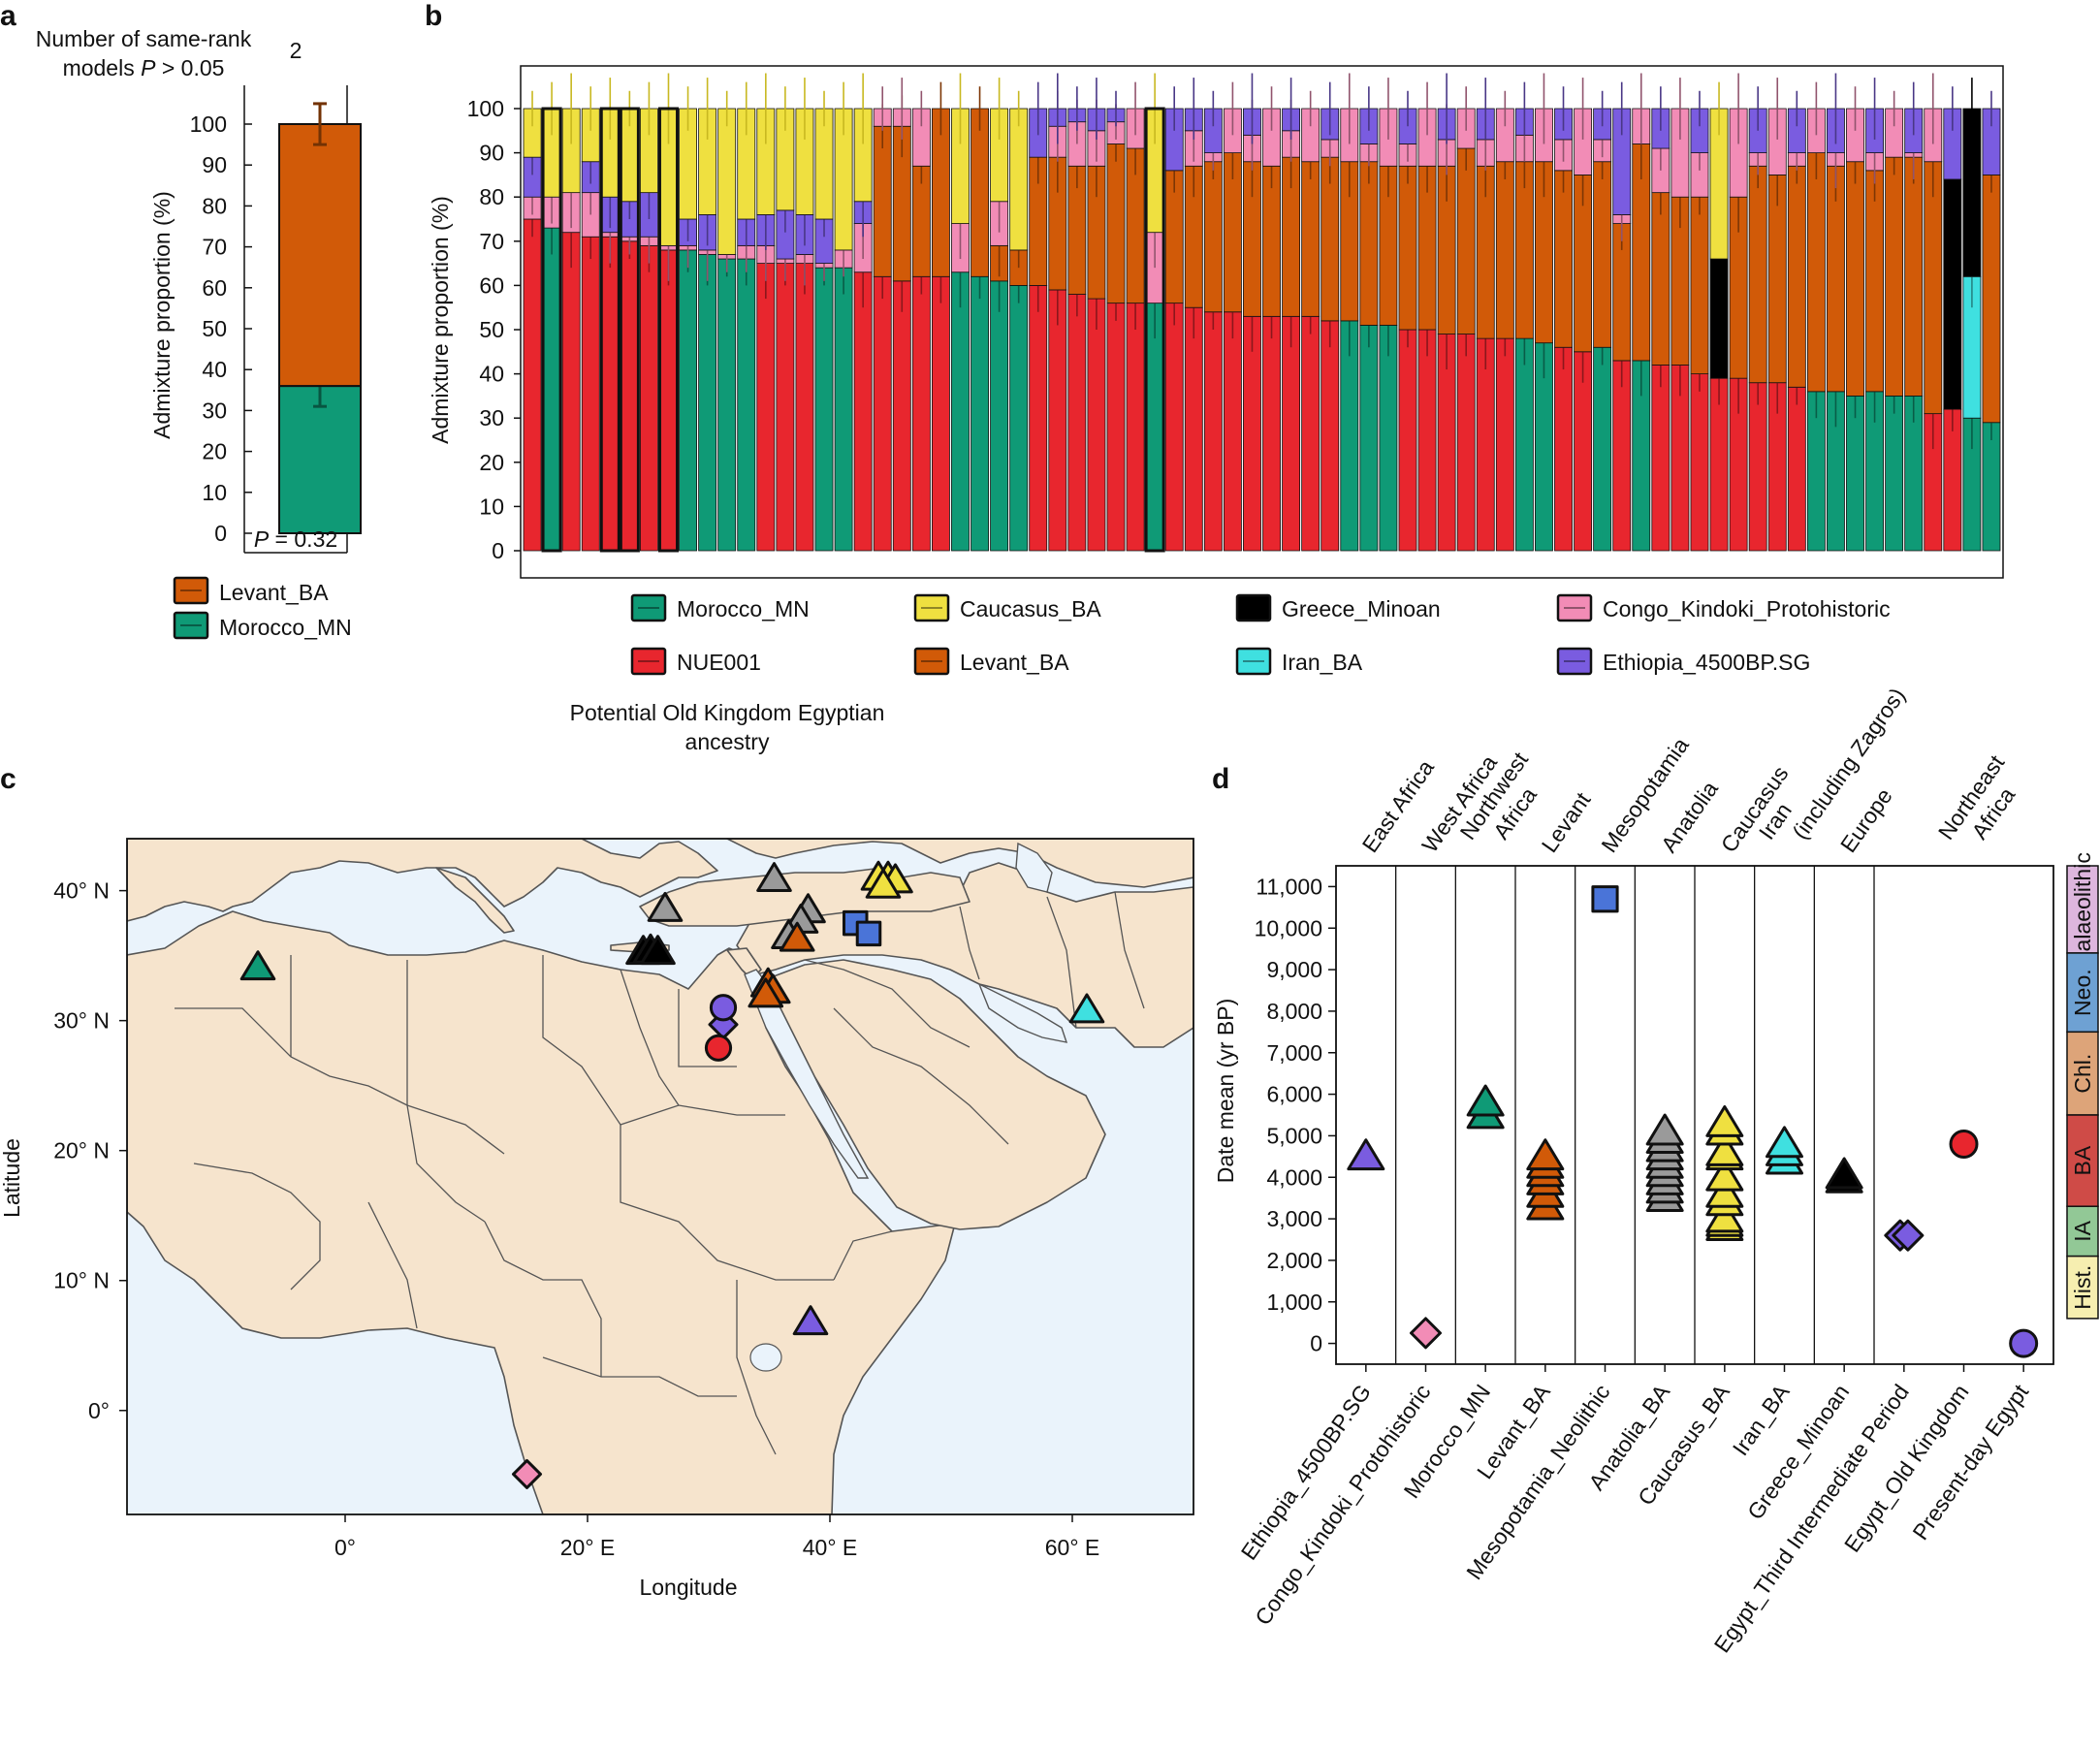 The height and width of the screenshot is (1752, 2100). I want to click on ytick-label: 2,000, so click(1294, 1260).